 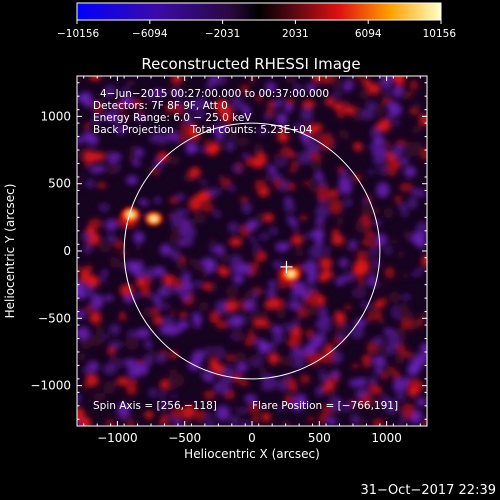 I want to click on flare-position-label: Flare Position = [−766,191], so click(x=325, y=406).